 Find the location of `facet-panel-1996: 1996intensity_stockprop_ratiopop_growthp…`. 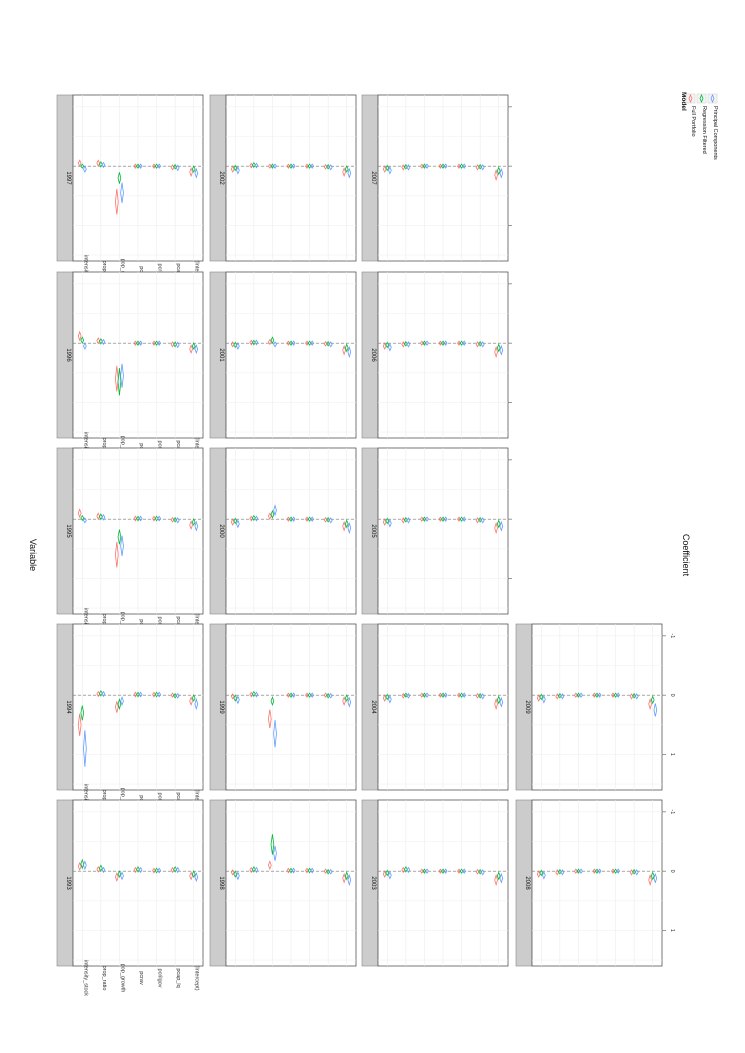

facet-panel-1996: 1996intensity_stockprop_ratiopop_growthp… is located at coordinates (130, 369).